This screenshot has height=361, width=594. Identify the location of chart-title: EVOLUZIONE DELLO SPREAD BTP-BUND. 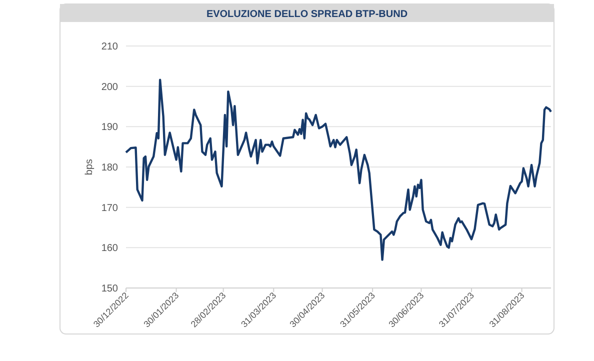
(307, 14).